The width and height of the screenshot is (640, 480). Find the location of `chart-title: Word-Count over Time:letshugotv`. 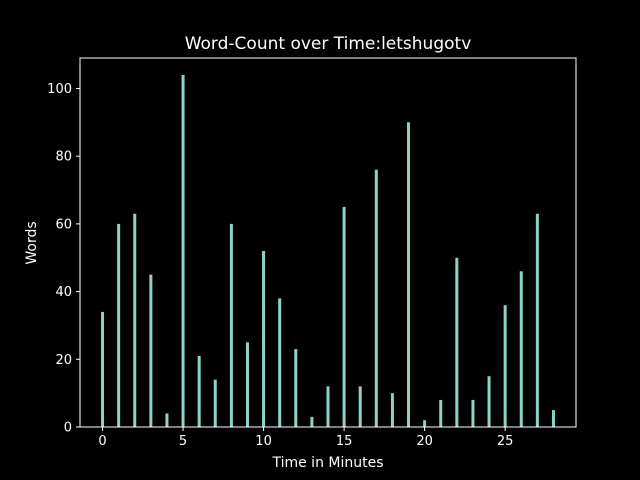

chart-title: Word-Count over Time:letshugotv is located at coordinates (328, 44).